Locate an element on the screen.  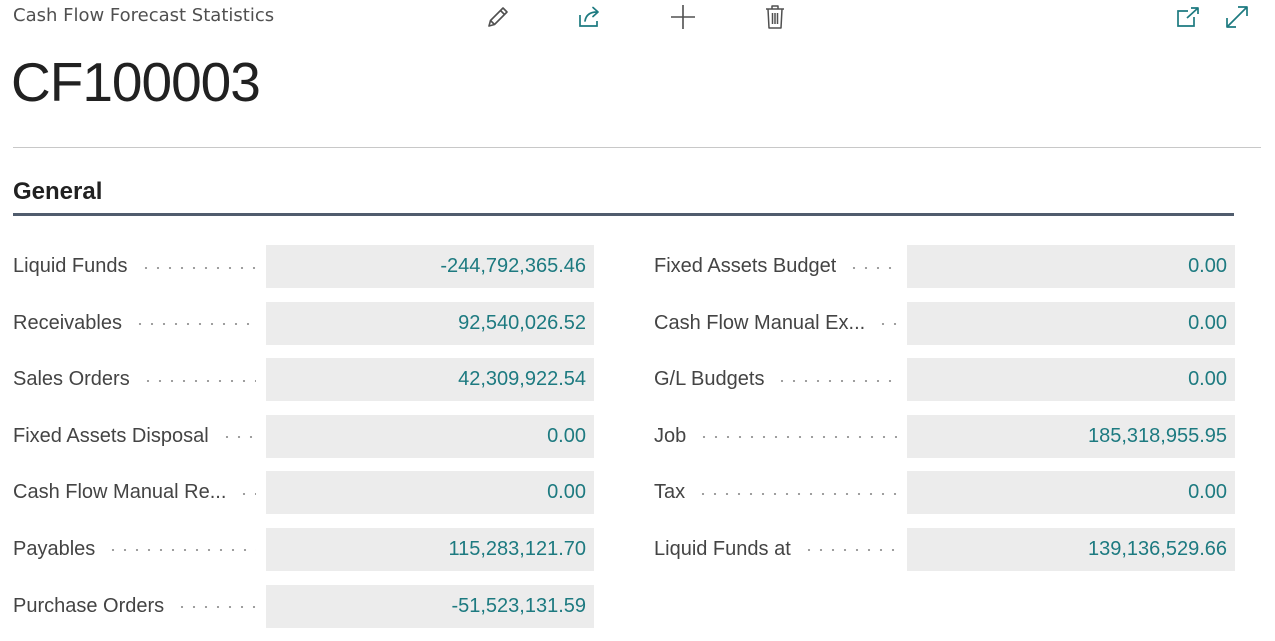
pencil-icon is located at coordinates (498, 17).